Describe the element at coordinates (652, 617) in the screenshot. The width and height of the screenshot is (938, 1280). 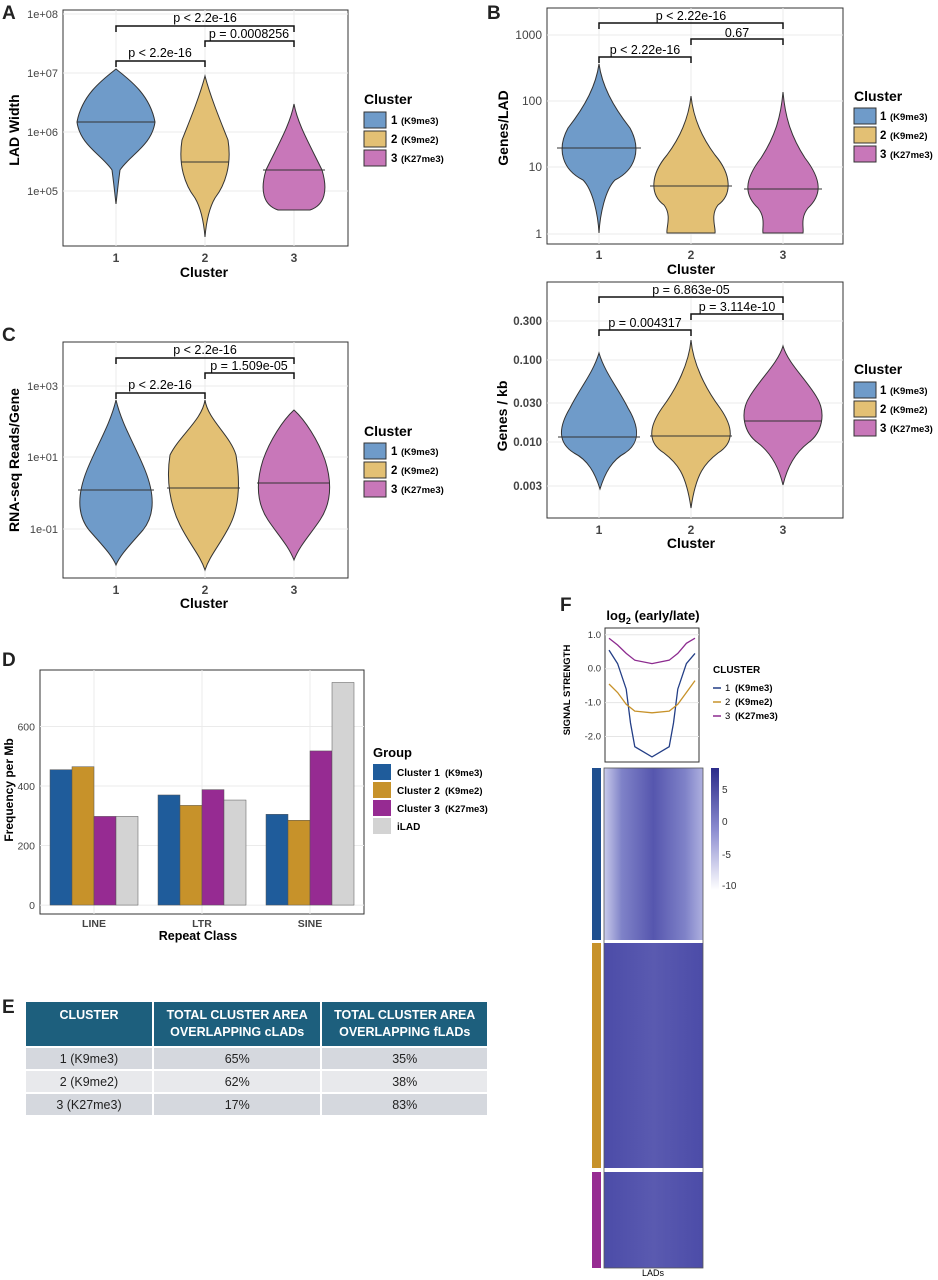
I see `panel-f-title: log2 (early/late)` at that location.